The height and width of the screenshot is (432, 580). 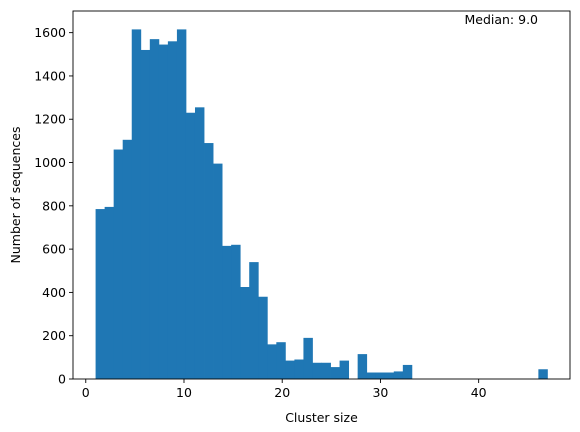 I want to click on y-tick-label: 1000, so click(x=50, y=162).